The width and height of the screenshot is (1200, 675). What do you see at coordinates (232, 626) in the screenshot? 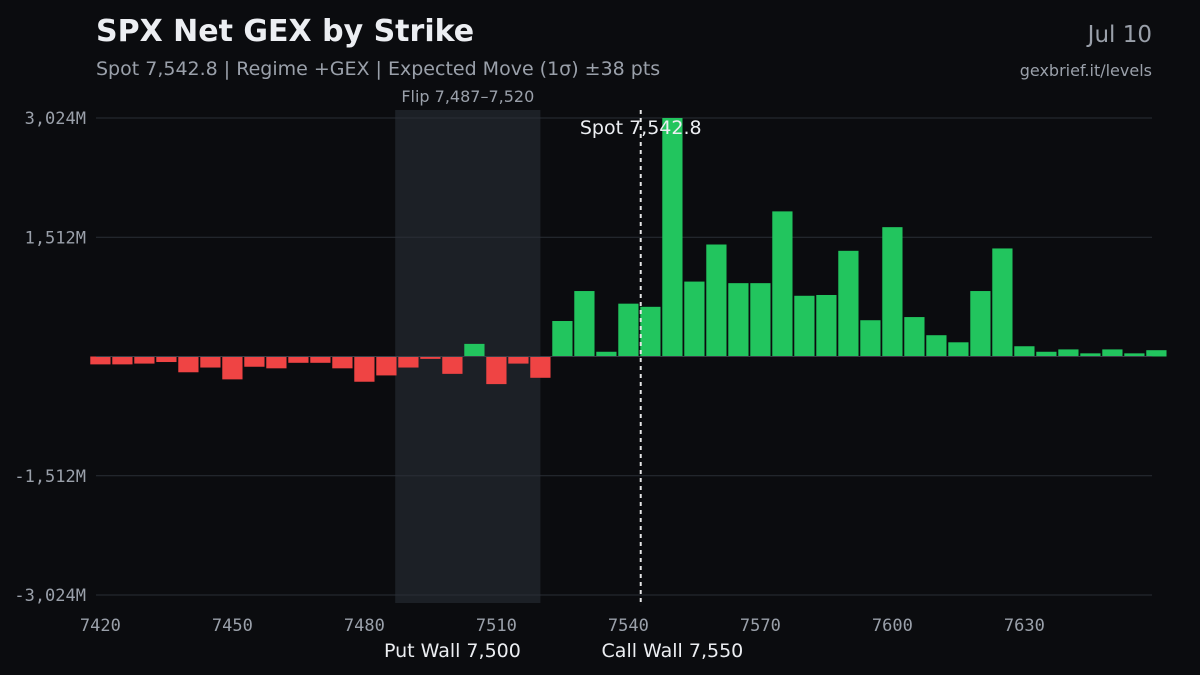
I see `x-tick-label: 7450` at bounding box center [232, 626].